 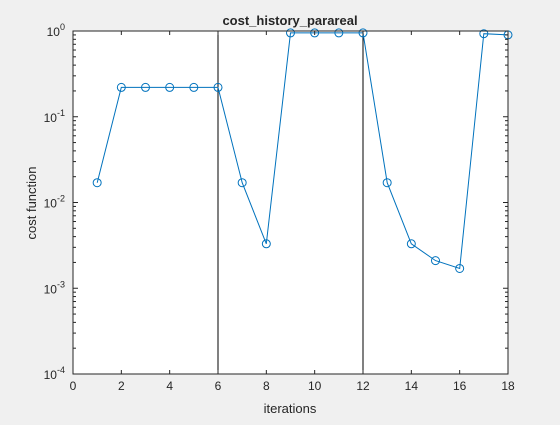 What do you see at coordinates (315, 386) in the screenshot?
I see `x-tick-label: 10` at bounding box center [315, 386].